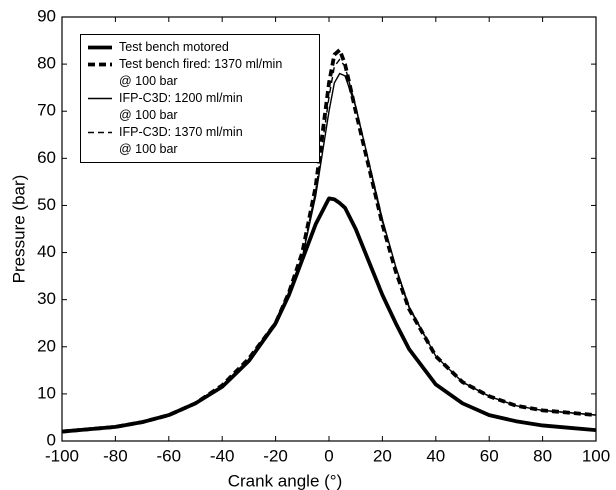 The width and height of the screenshot is (616, 490). I want to click on y-tick-label: 90, so click(46, 15).